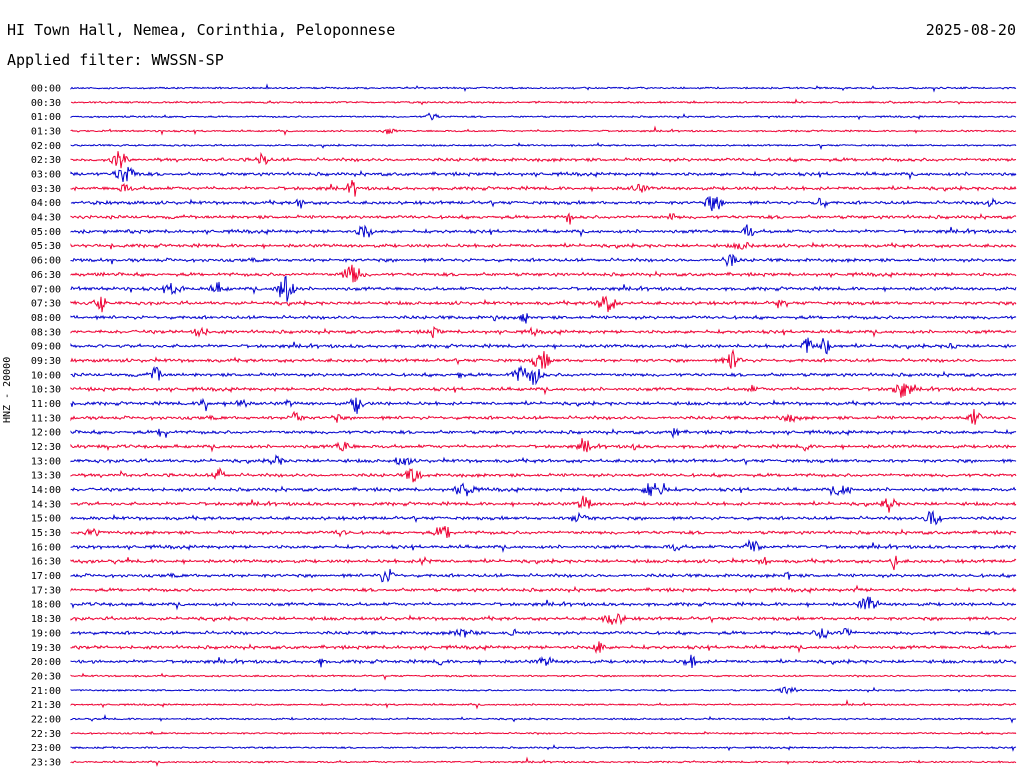  I want to click on row-time-label: 18:30, so click(46, 619).